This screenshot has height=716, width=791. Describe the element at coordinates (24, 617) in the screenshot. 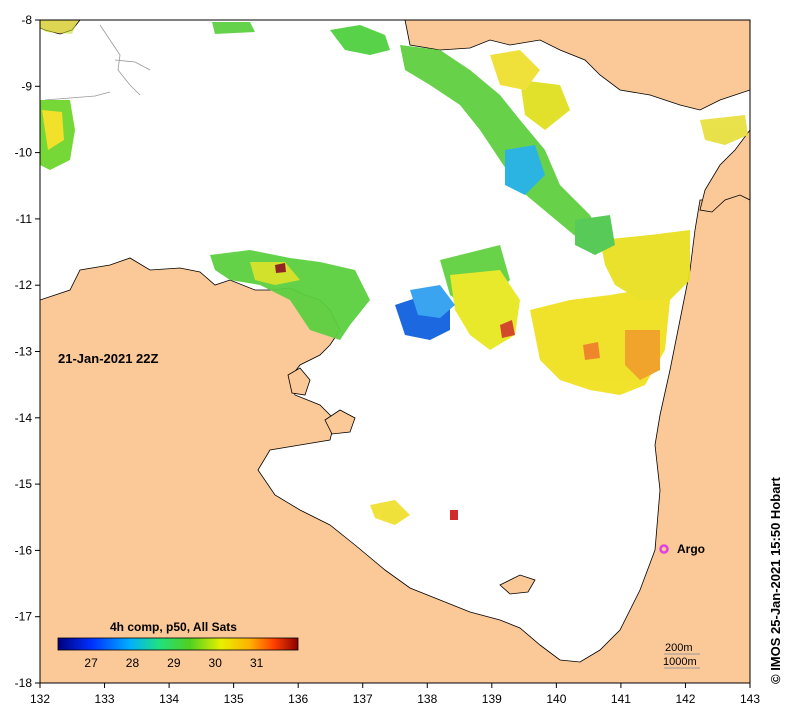

I see `y-tick-label: -17` at that location.